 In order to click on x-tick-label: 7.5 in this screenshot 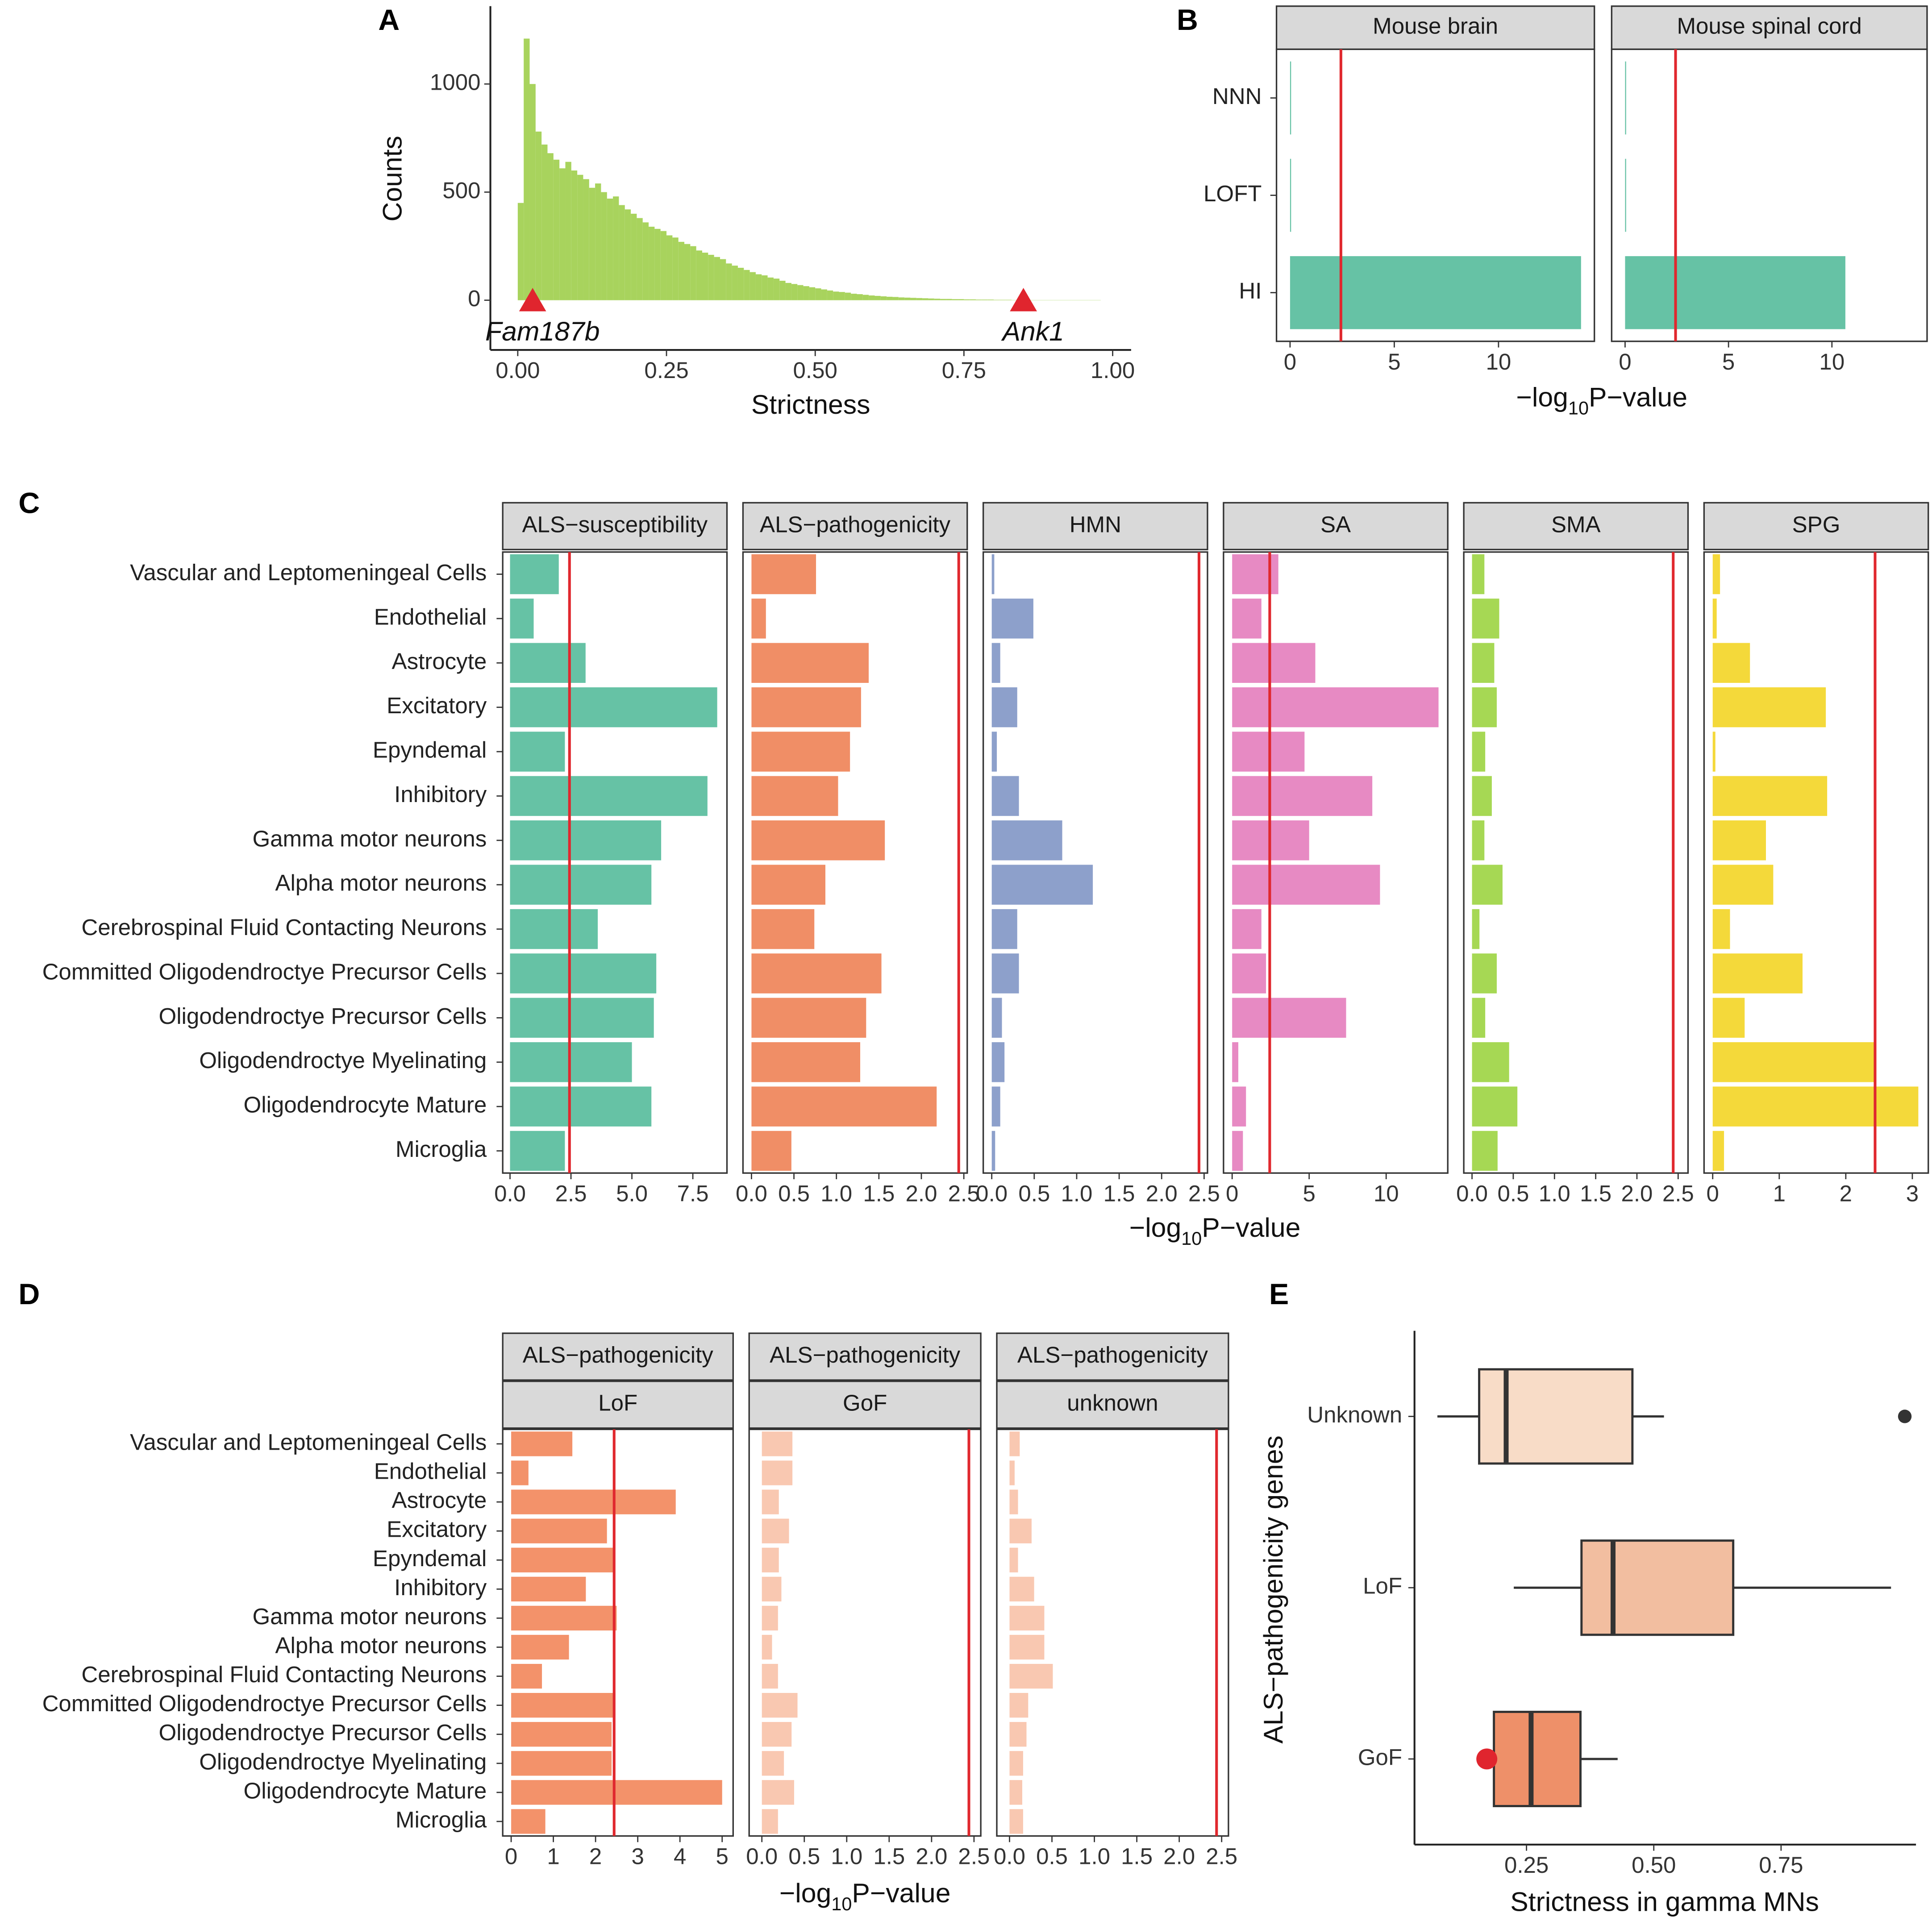, I will do `click(693, 1194)`.